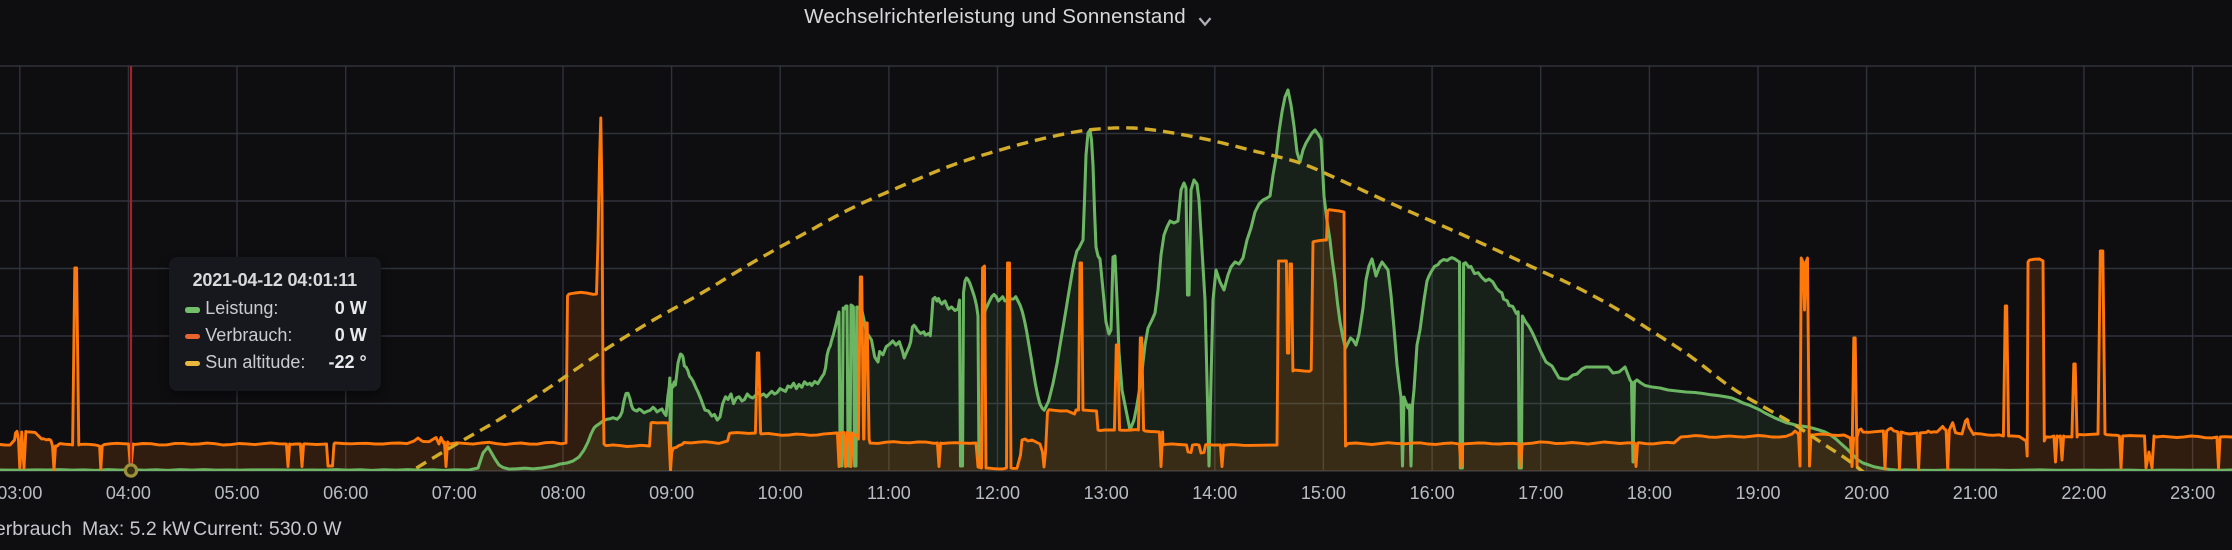  Describe the element at coordinates (1975, 493) in the screenshot. I see `svg-text: 21:00` at that location.